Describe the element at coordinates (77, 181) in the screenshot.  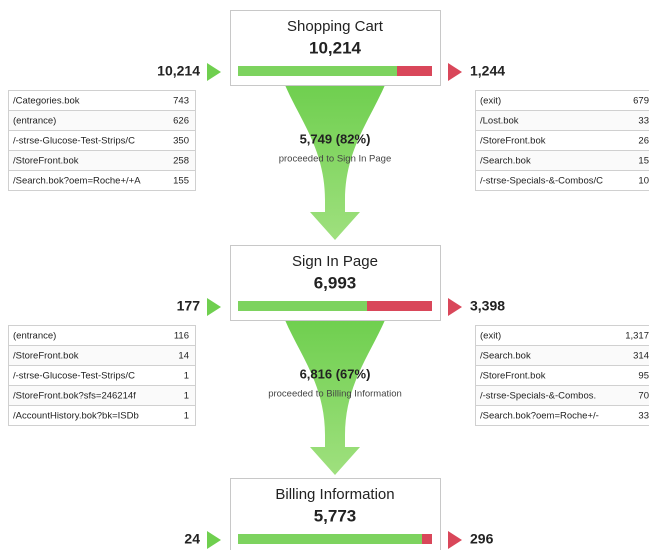
I see `source-page: /Search.bok?oem=Roche+/+A` at that location.